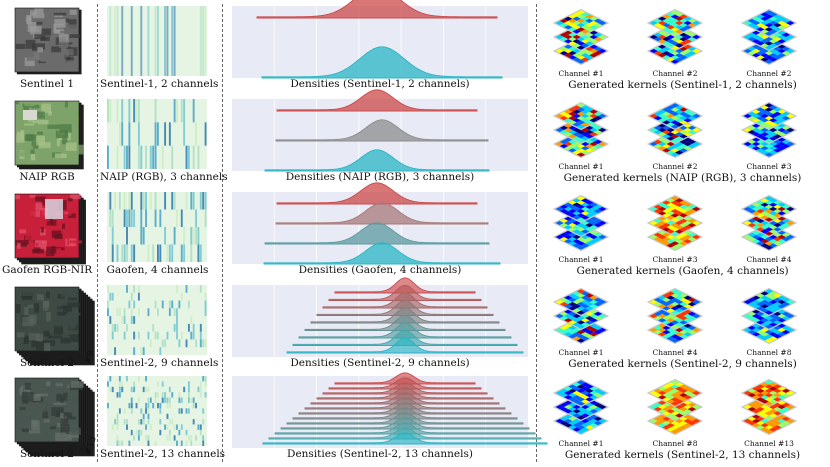 The width and height of the screenshot is (830, 467). Describe the element at coordinates (380, 177) in the screenshot. I see `density-caption: Densities (NAIP (RGB), 3 channels)` at that location.